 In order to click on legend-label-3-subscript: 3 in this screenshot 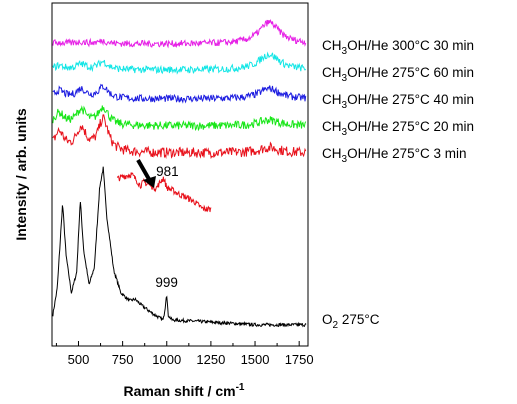, I will do `click(345, 105)`.